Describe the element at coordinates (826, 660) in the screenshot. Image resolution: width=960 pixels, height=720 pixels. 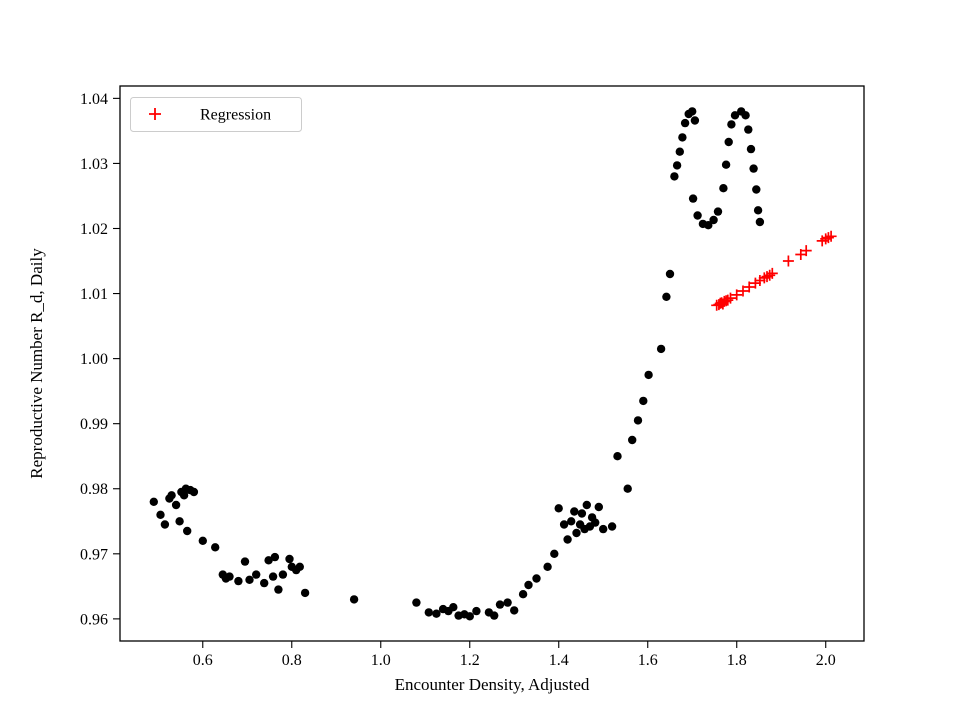
I see `x-tick-label: 2.0` at that location.